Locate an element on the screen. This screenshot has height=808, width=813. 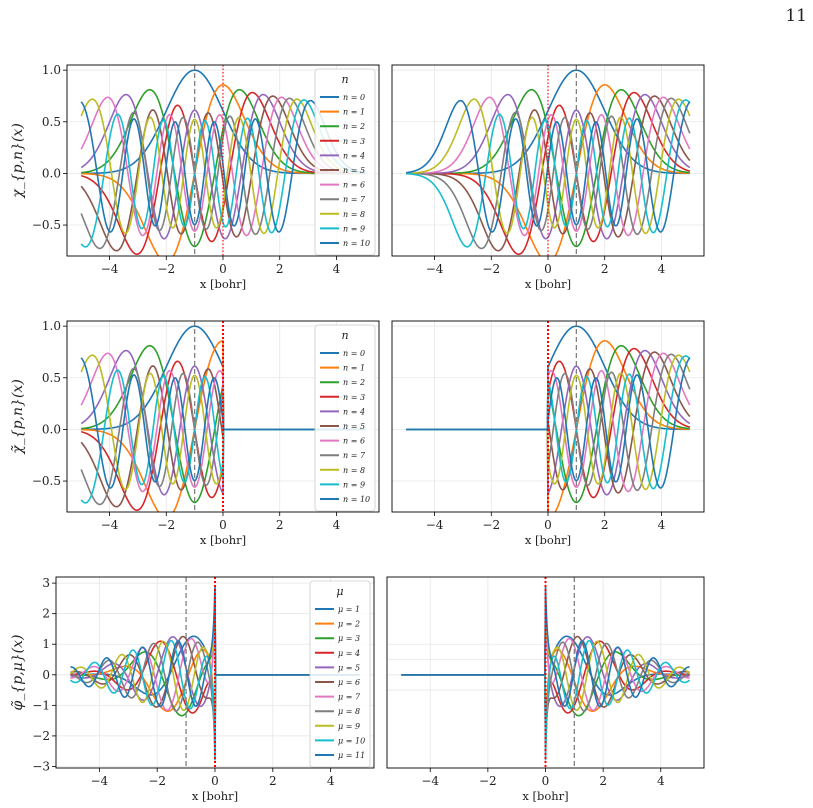
y-axis-label: φ̃_{p,μ}(x) is located at coordinates (18, 673).